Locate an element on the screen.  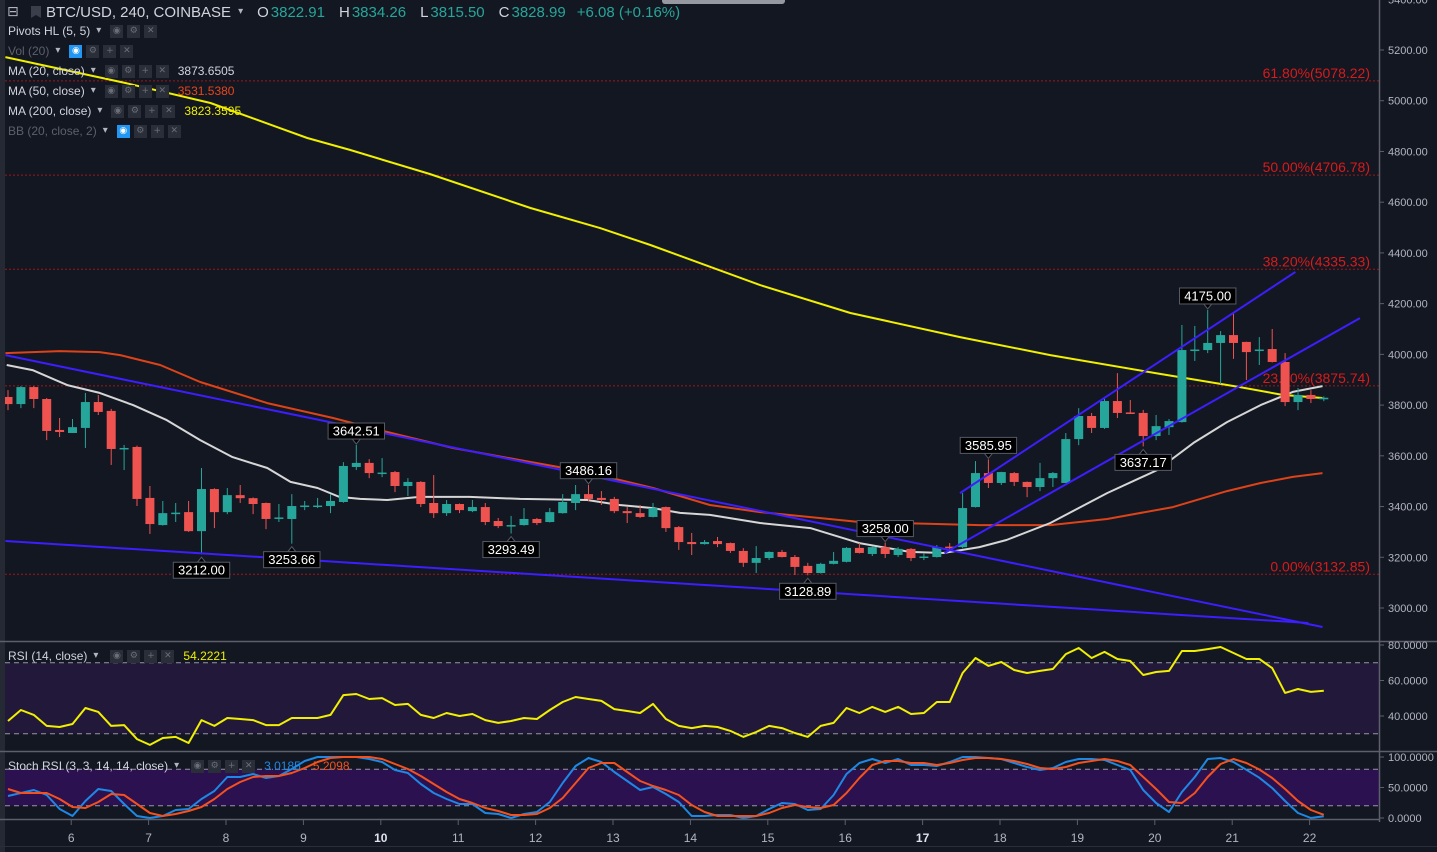
indicator-label: MA (20, close) is located at coordinates (46, 71).